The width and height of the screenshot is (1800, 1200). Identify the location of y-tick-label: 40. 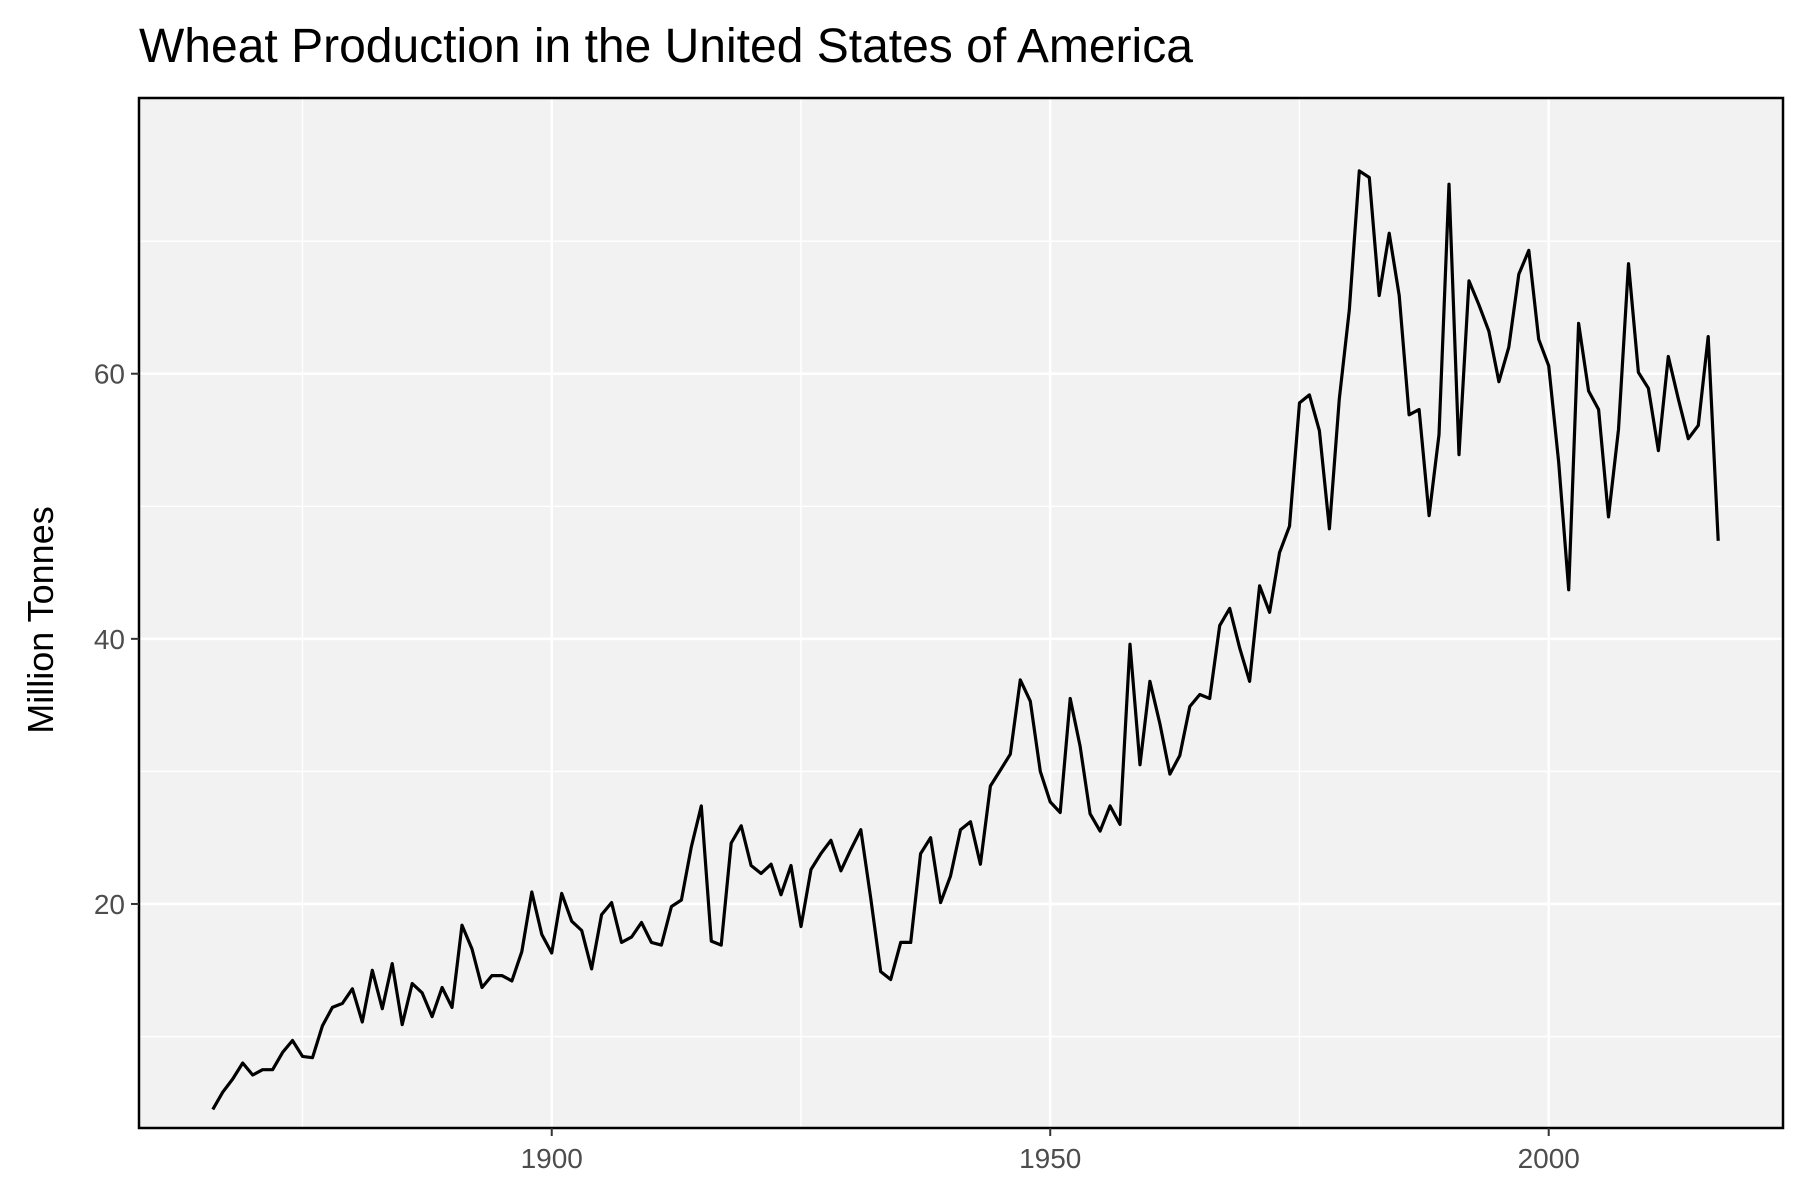
(109, 639).